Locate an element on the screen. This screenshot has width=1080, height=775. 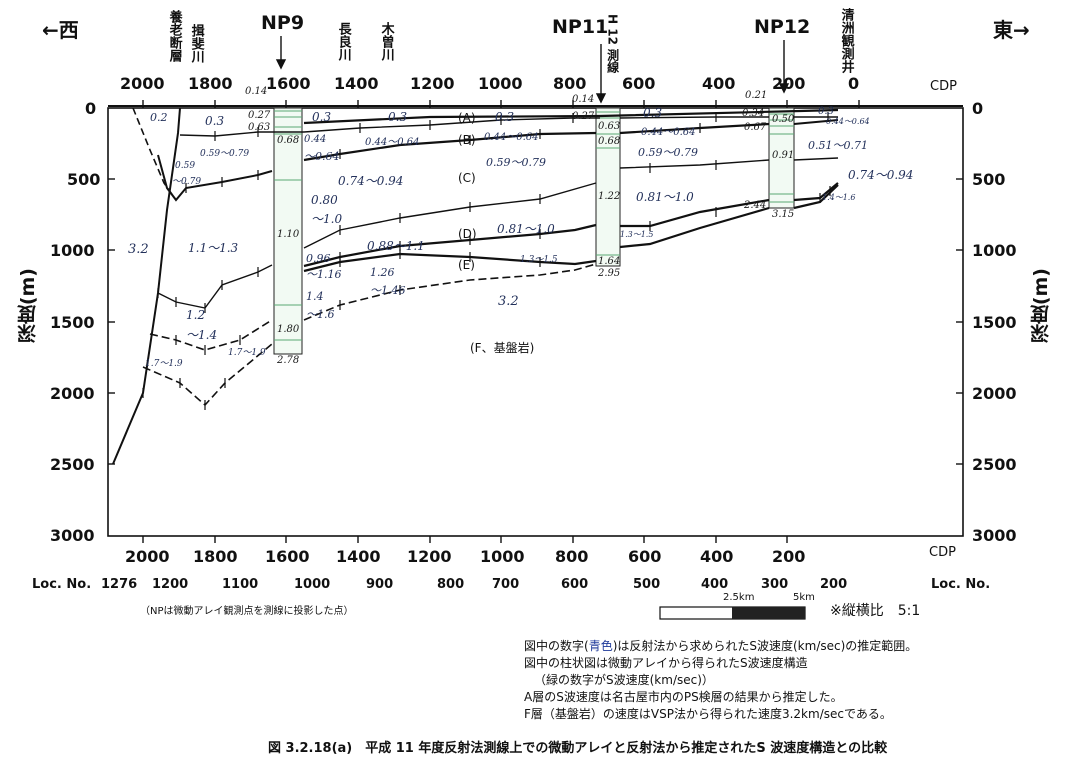
velocity-label: 1.4～1.6 is located at coordinates (839, 197).